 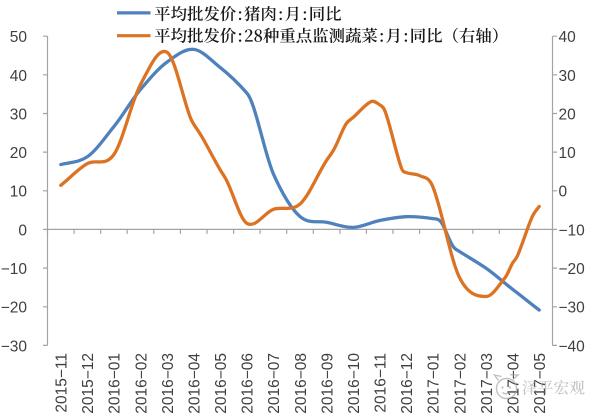 What do you see at coordinates (513, 383) in the screenshot?
I see `svg-text: 2017−04` at bounding box center [513, 383].